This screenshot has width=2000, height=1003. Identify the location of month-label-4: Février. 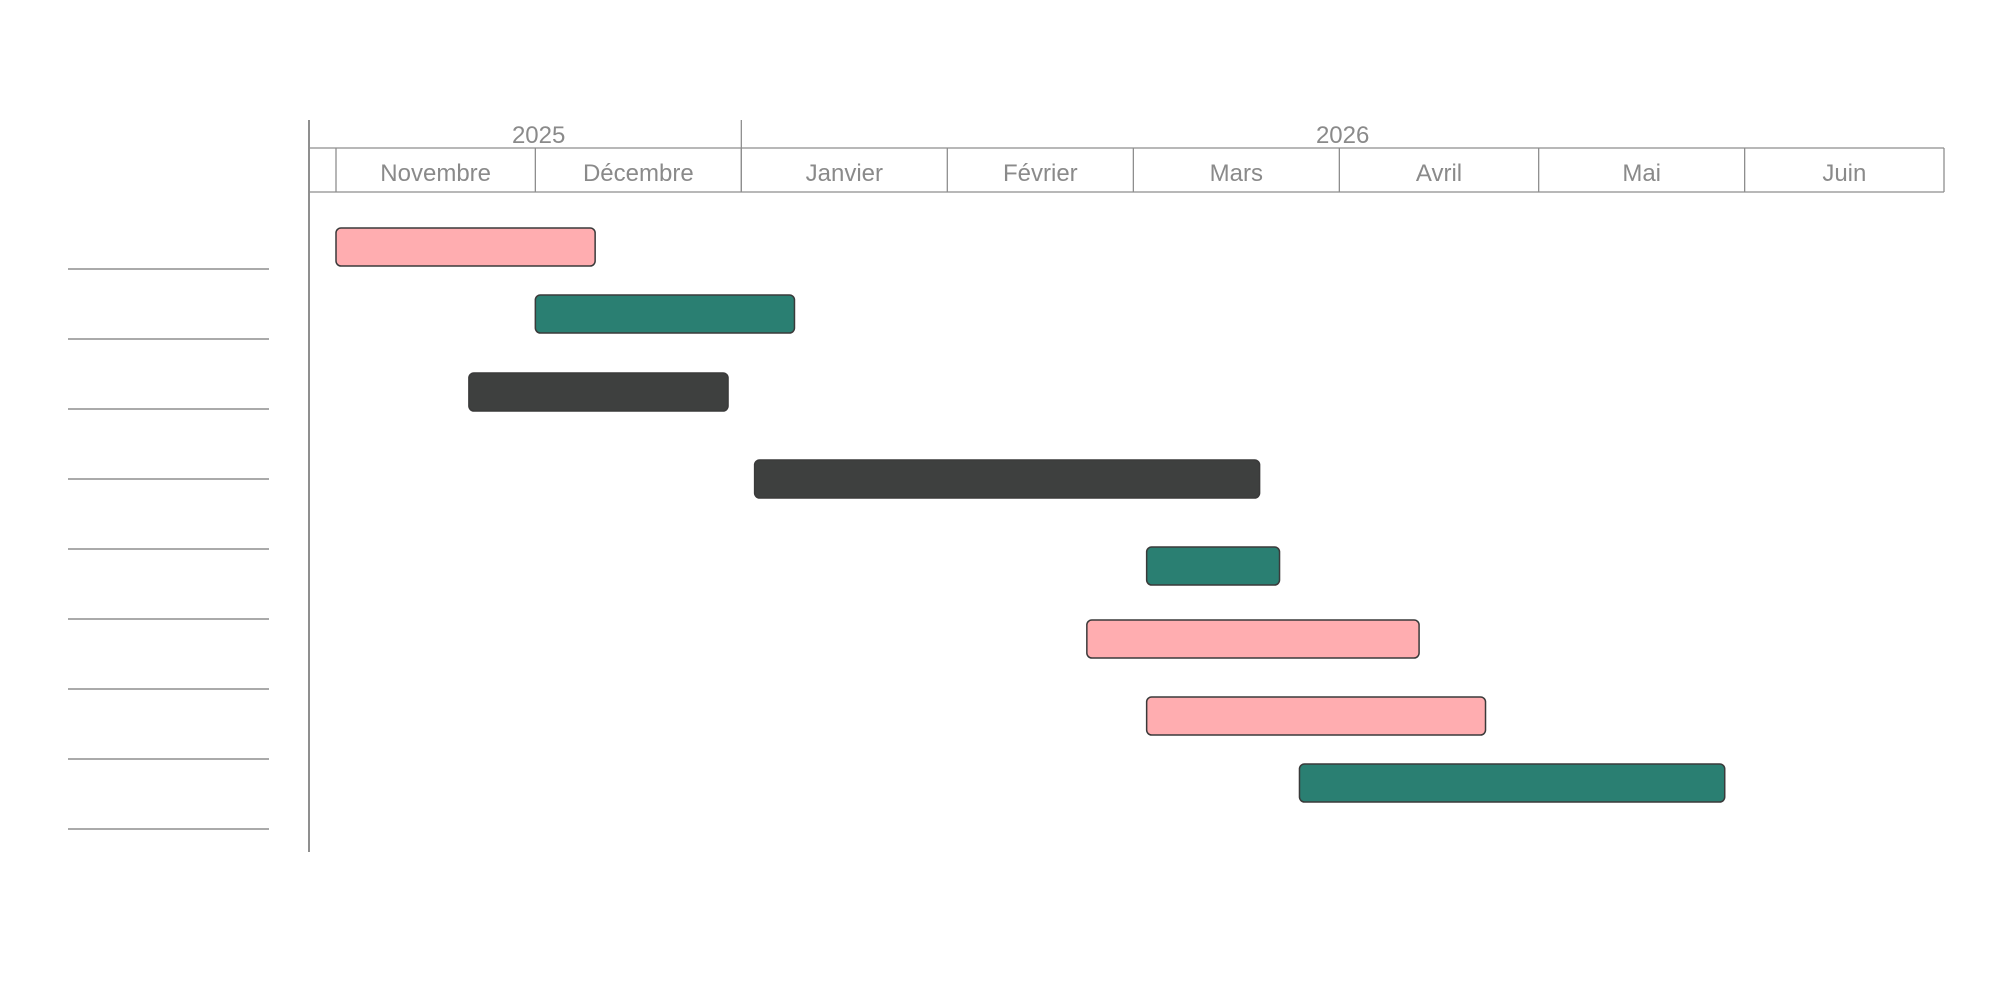
(1040, 173).